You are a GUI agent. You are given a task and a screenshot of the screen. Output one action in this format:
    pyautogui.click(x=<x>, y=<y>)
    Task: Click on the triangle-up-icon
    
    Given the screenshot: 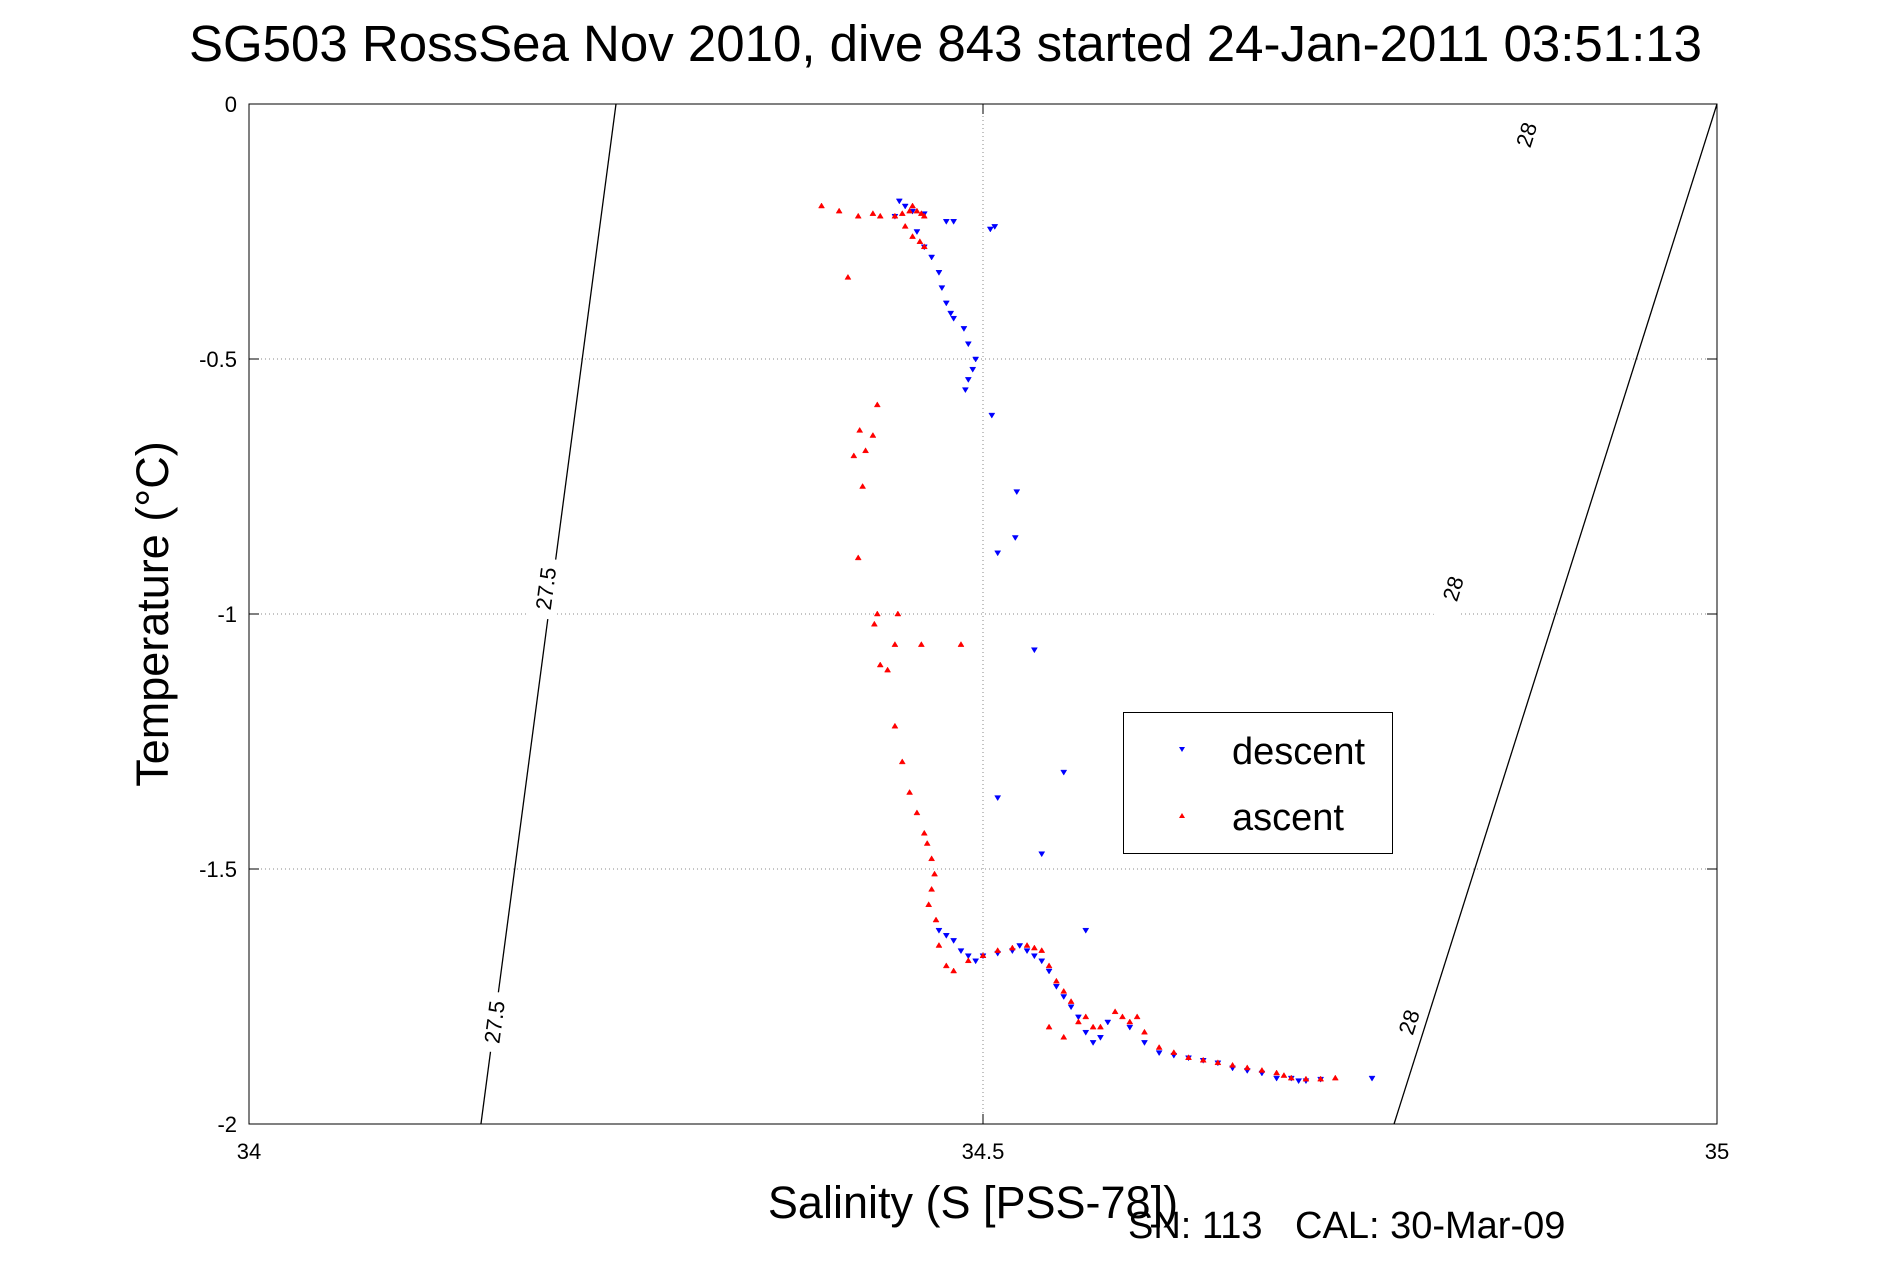 What is the action you would take?
    pyautogui.click(x=1182, y=815)
    